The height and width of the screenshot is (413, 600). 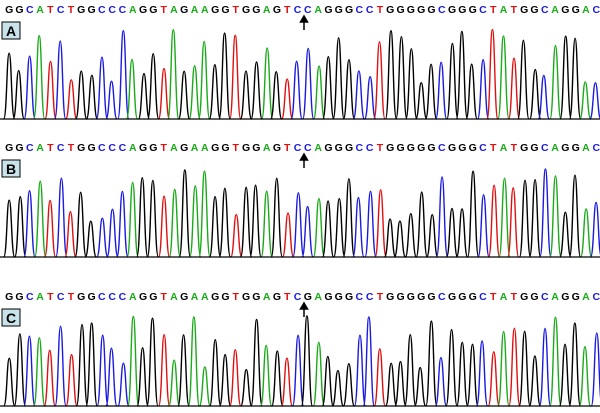 I want to click on panel-label: A, so click(x=11, y=31).